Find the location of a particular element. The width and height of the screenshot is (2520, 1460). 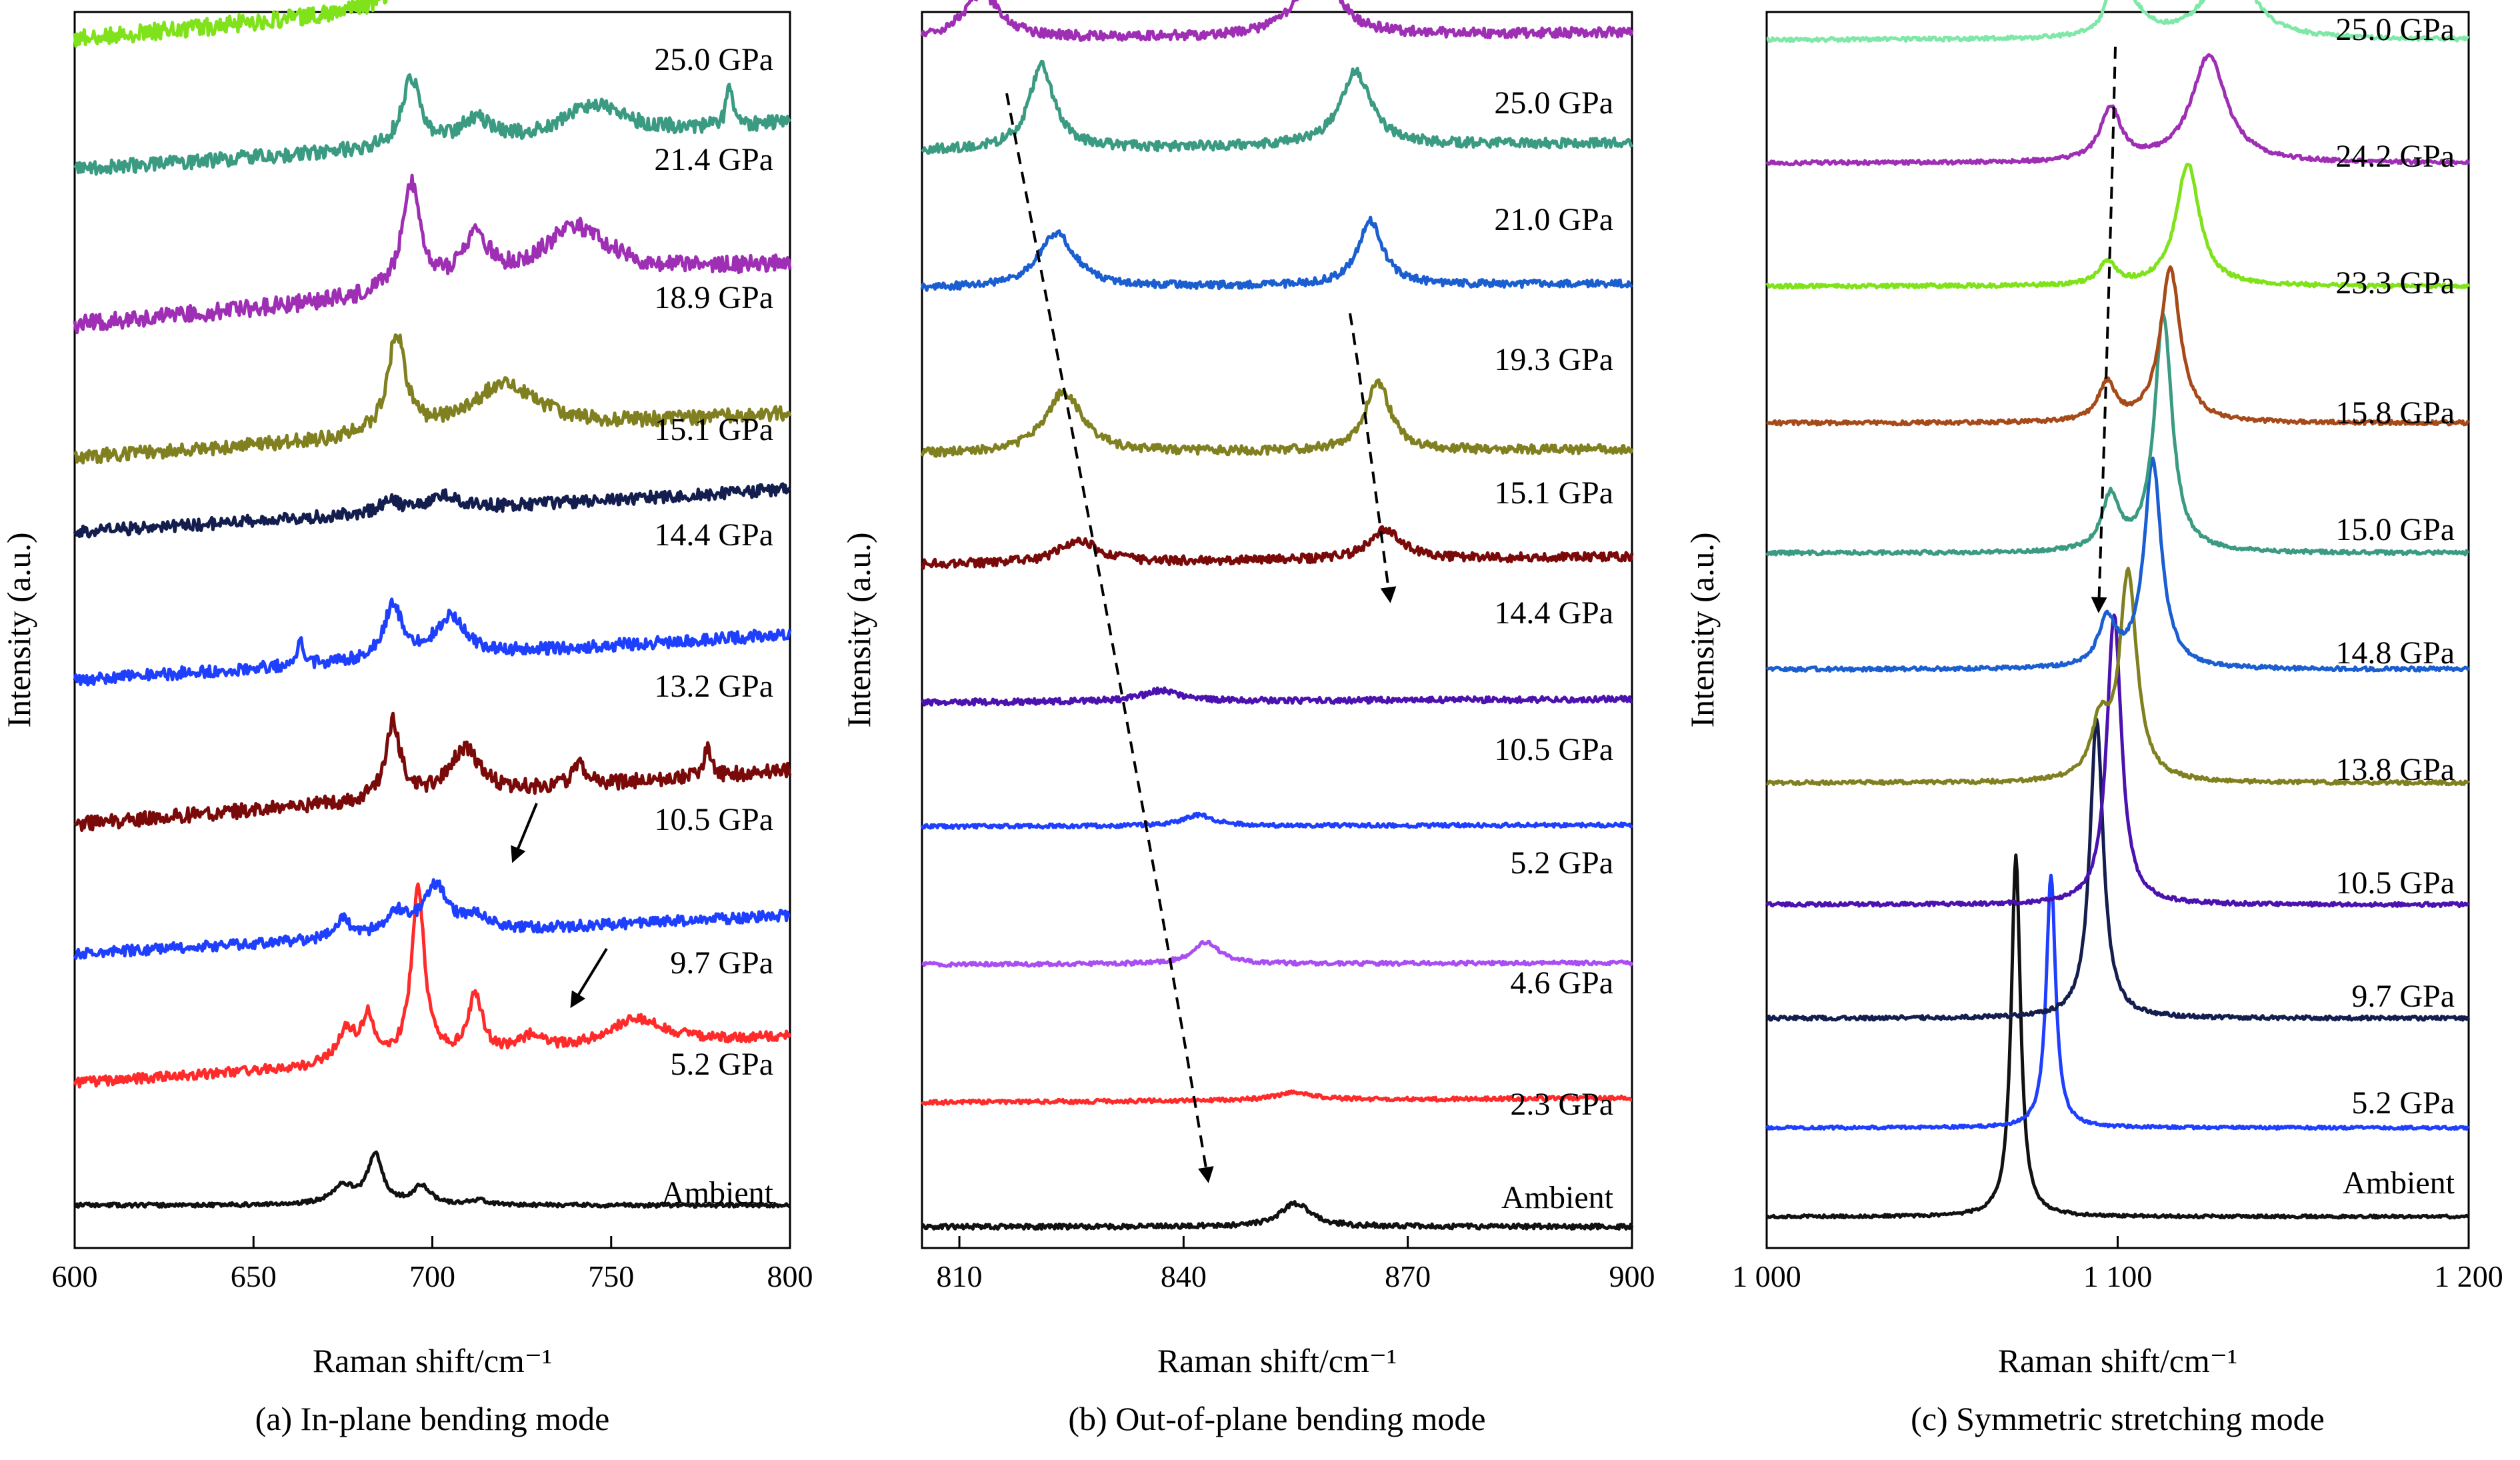

series-label-c-5: 14.8 GPa is located at coordinates (2395, 653).